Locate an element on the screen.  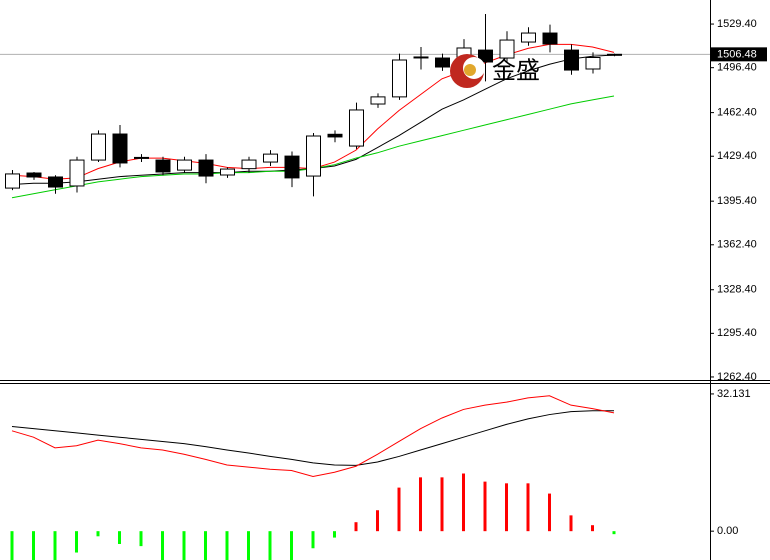
y-tick-label: 1328.40 is located at coordinates (737, 290).